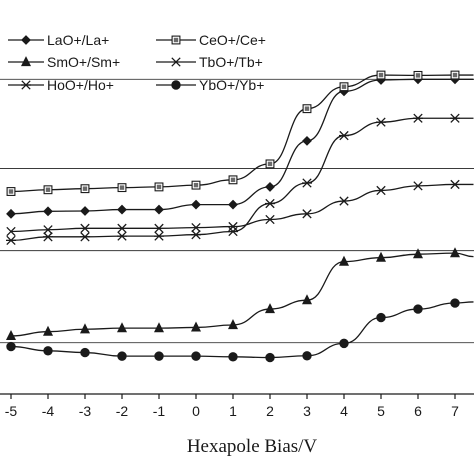 Image resolution: width=474 pixels, height=474 pixels. I want to click on legend-item: TbO+/Tb+, so click(209, 62).